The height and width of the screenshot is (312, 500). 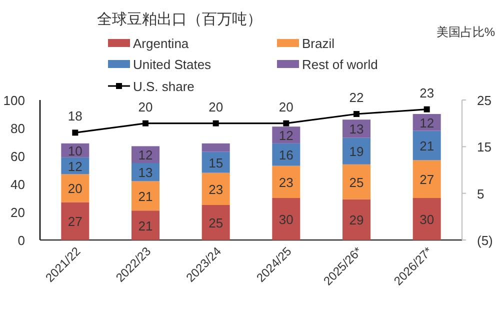 What do you see at coordinates (17, 212) in the screenshot?
I see `y-tick-label: 20` at bounding box center [17, 212].